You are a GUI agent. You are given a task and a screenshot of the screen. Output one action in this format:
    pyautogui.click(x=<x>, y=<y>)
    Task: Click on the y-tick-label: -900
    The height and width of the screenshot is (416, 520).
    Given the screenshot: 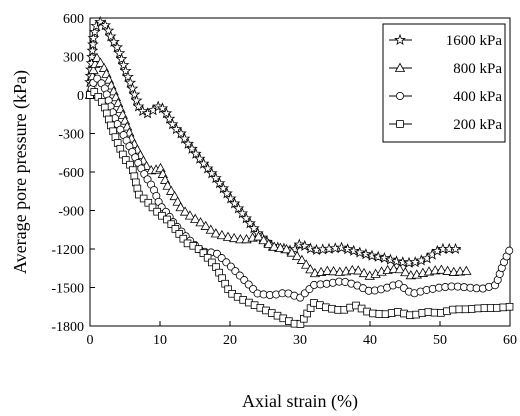 What is the action you would take?
    pyautogui.click(x=71, y=212)
    